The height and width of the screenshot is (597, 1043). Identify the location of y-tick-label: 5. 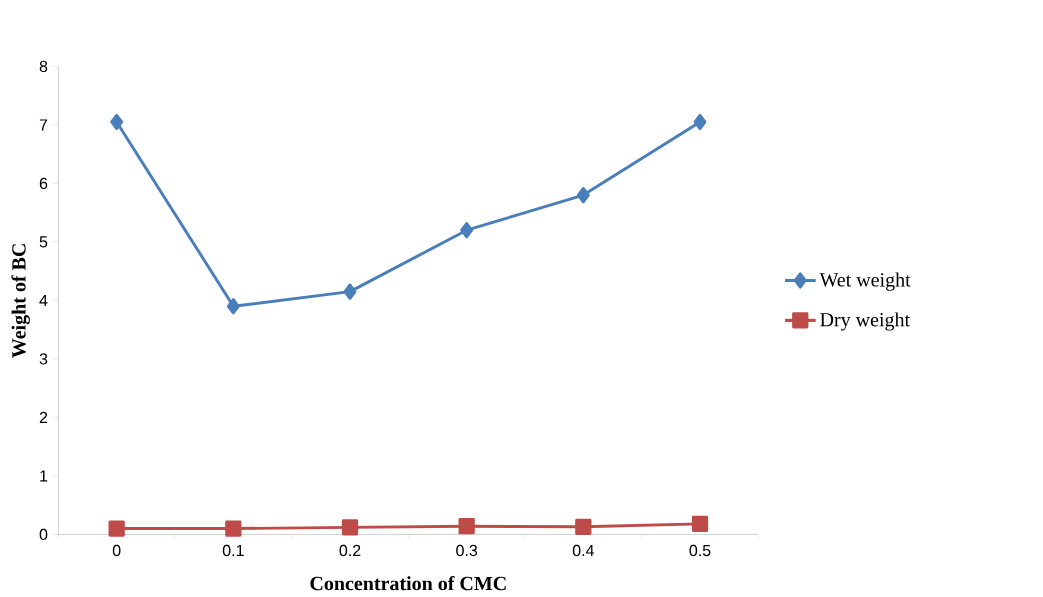
(43, 242).